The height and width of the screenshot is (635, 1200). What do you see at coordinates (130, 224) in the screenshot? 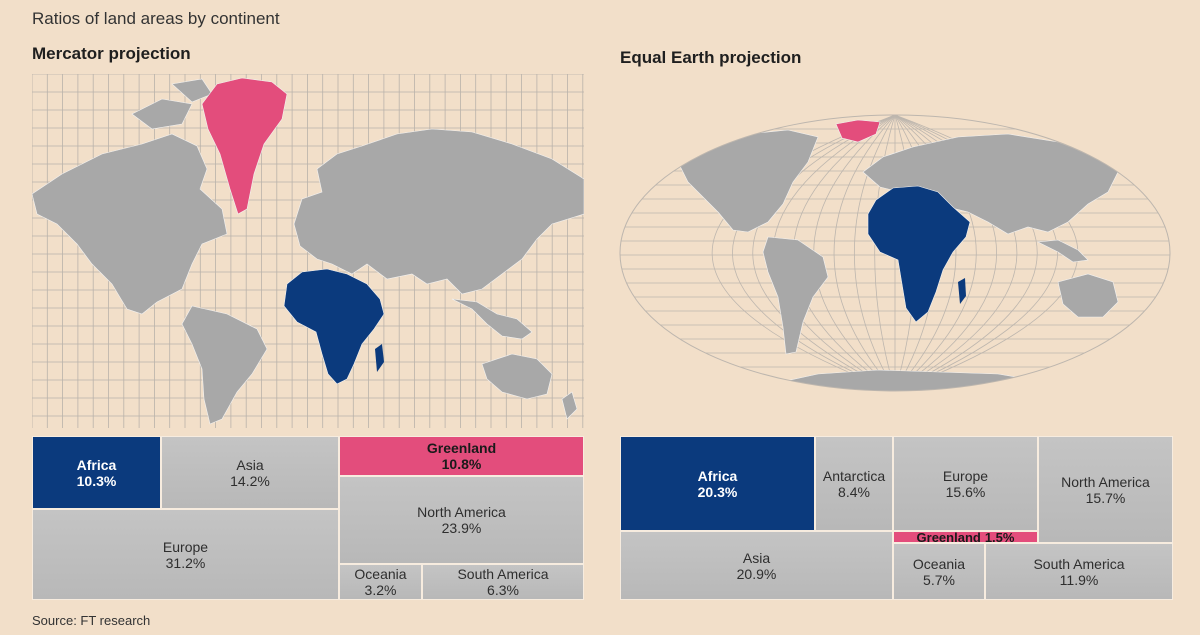
I see `mercator-north-america` at bounding box center [130, 224].